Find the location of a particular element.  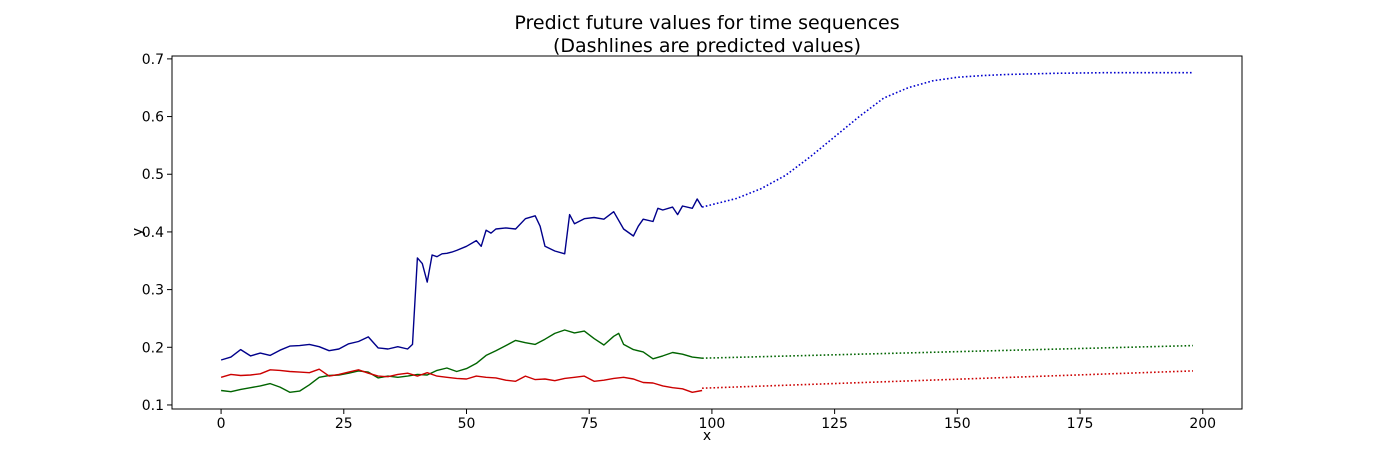

x-axis-label: x is located at coordinates (707, 436).